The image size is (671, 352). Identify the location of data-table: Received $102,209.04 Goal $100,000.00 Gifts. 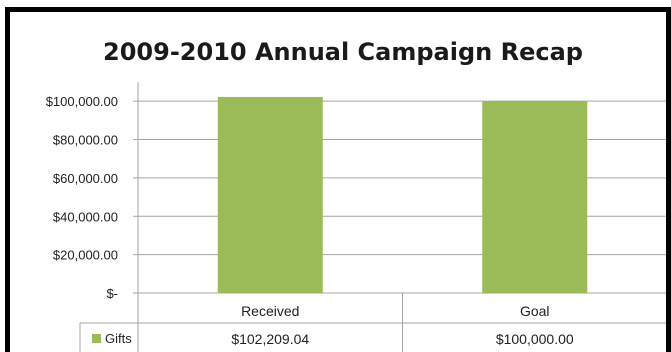
(372, 322).